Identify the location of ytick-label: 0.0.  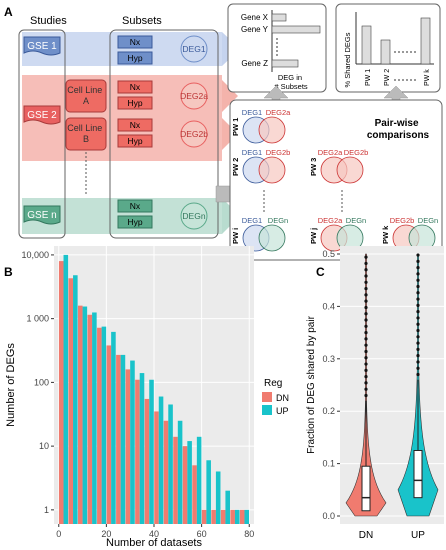
(328, 516).